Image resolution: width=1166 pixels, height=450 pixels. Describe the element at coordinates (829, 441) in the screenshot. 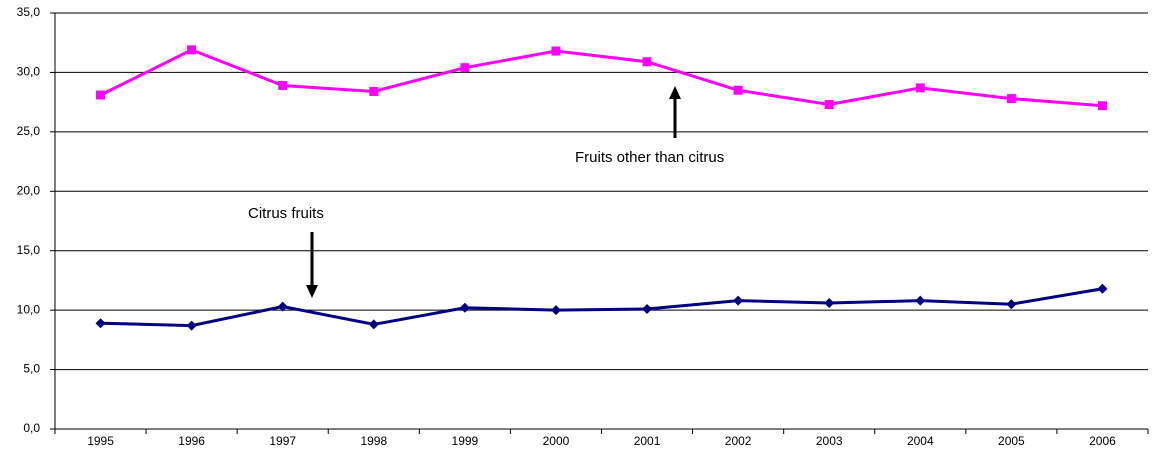

I see `x-tick-label: 2003` at that location.